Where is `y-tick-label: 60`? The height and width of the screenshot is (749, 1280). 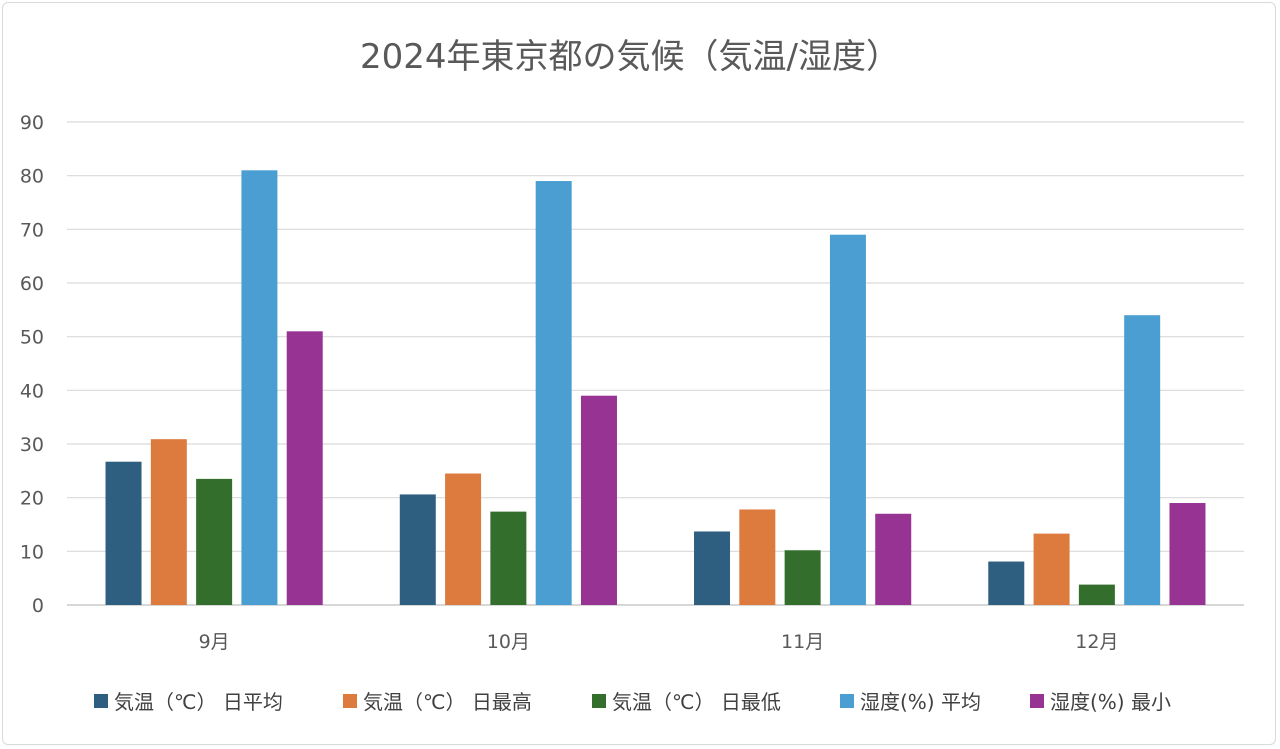
y-tick-label: 60 is located at coordinates (32, 284).